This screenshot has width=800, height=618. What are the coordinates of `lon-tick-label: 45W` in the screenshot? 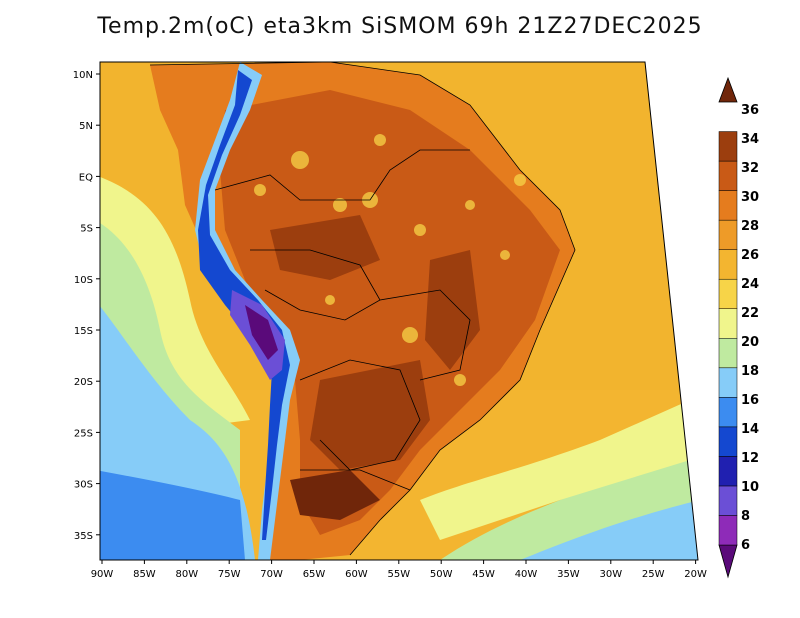 It's located at (483, 574).